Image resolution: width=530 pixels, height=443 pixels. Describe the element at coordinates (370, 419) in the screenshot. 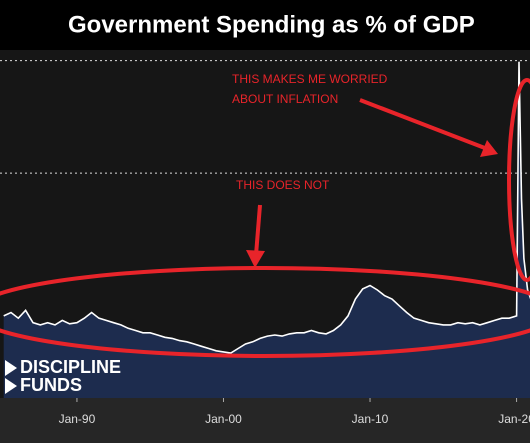

I see `x-tick-label: Jan-10` at that location.